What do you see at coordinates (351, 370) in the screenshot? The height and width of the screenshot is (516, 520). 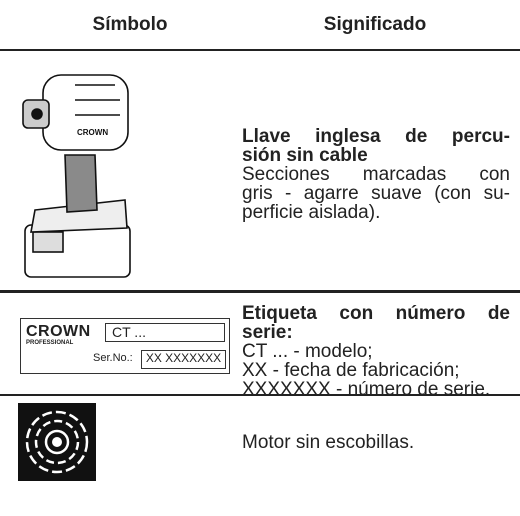 I see `description-line: XX - fecha de fabricación;` at bounding box center [351, 370].